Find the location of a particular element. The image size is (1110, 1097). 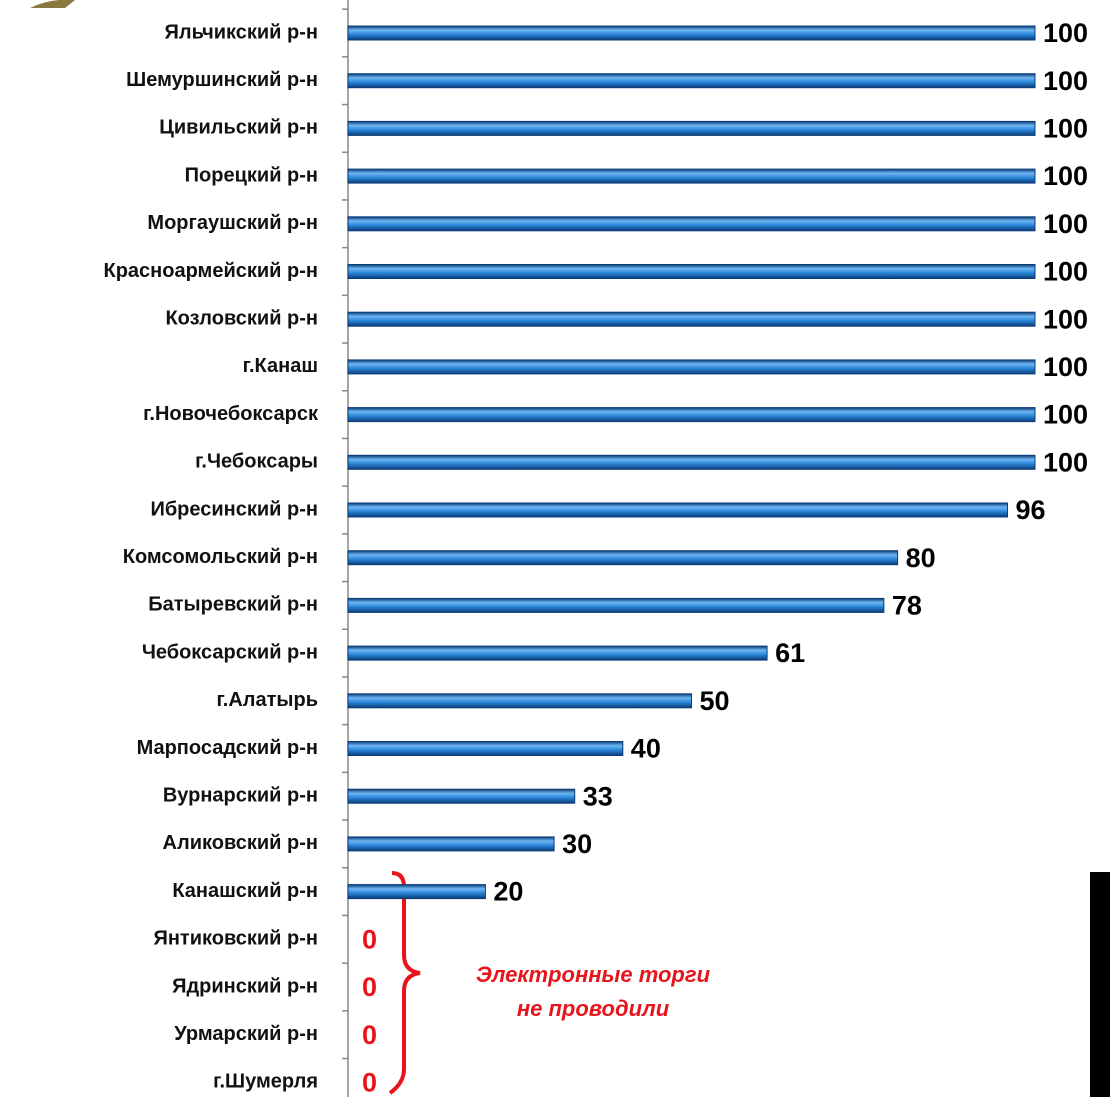

category-label: г.Новочебоксарск is located at coordinates (231, 414).